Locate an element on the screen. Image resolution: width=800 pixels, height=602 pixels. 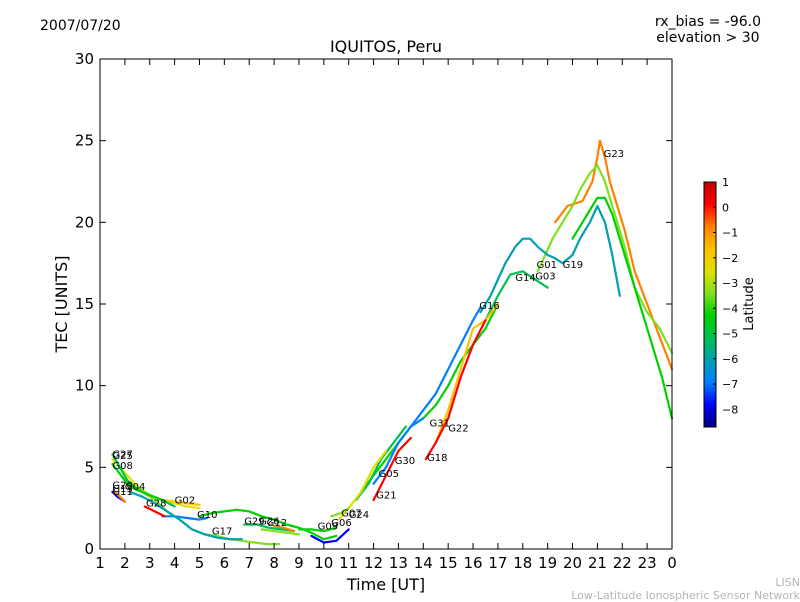
series-line-g22 is located at coordinates (466, 373).